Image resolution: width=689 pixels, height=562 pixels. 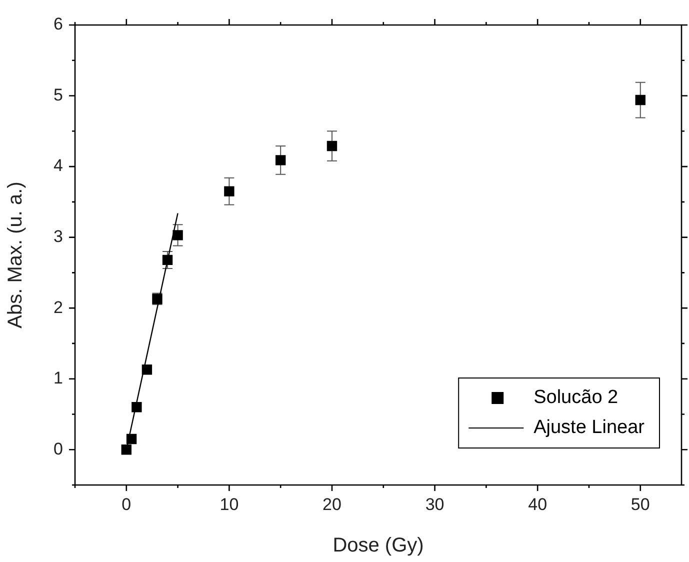 What do you see at coordinates (332, 504) in the screenshot?
I see `x-tick-label: 20` at bounding box center [332, 504].